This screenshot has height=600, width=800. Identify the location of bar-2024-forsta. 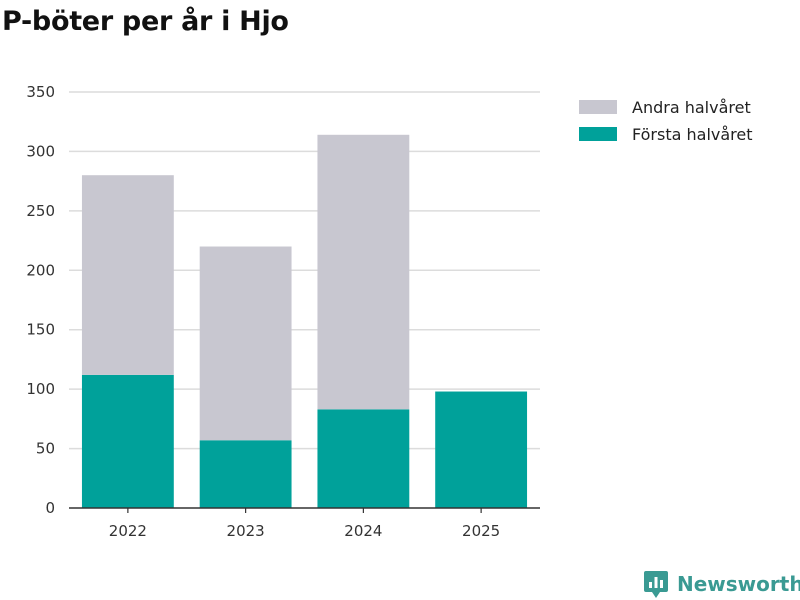
(363, 458).